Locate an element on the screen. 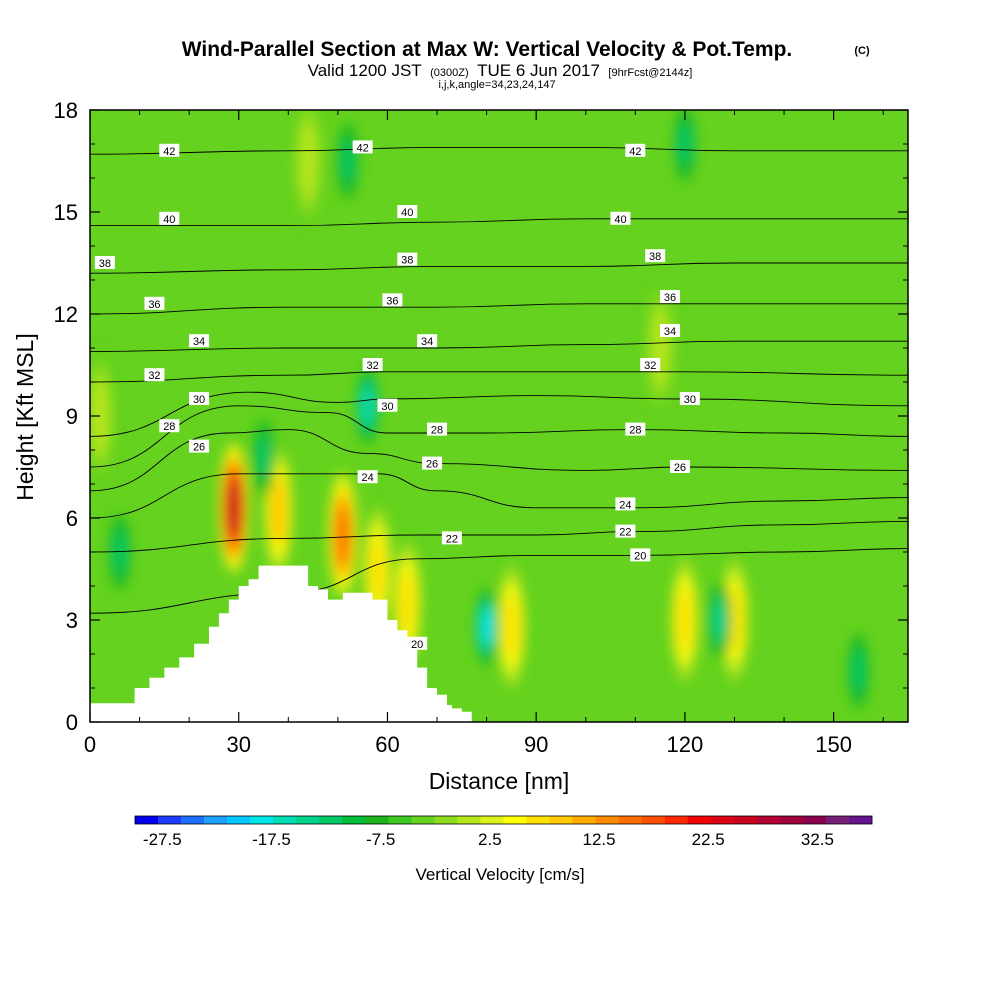  contour-label: 38 is located at coordinates (655, 256).